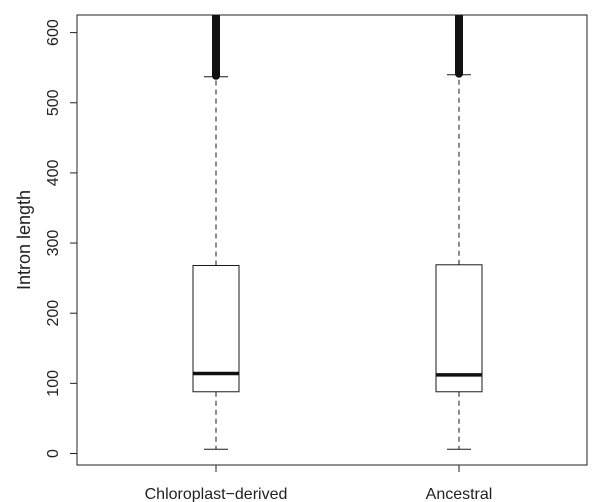 Image resolution: width=596 pixels, height=502 pixels. Describe the element at coordinates (53, 32) in the screenshot. I see `y-tick-label: 600` at that location.